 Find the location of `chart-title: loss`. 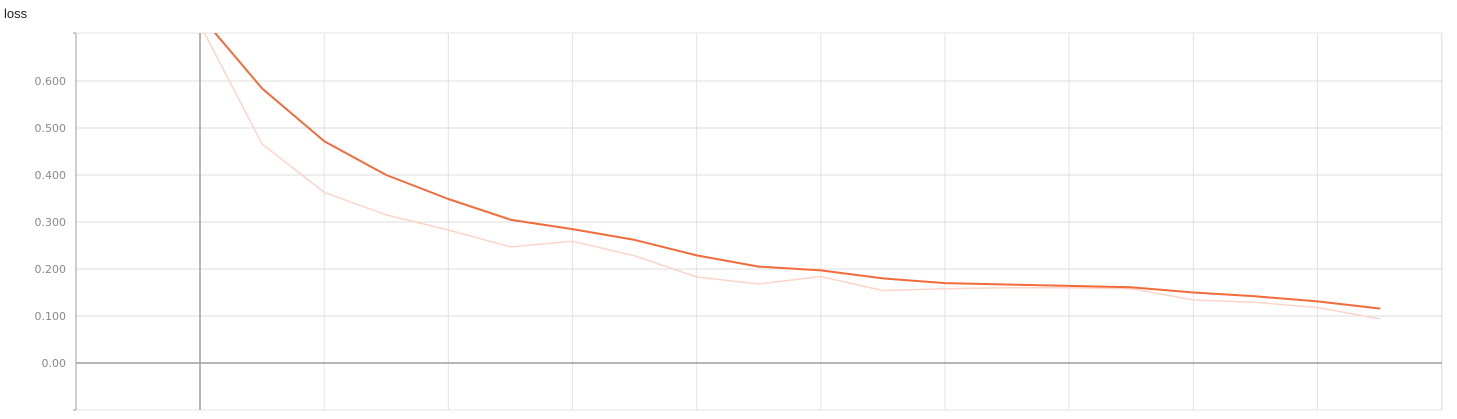

chart-title: loss is located at coordinates (16, 13).